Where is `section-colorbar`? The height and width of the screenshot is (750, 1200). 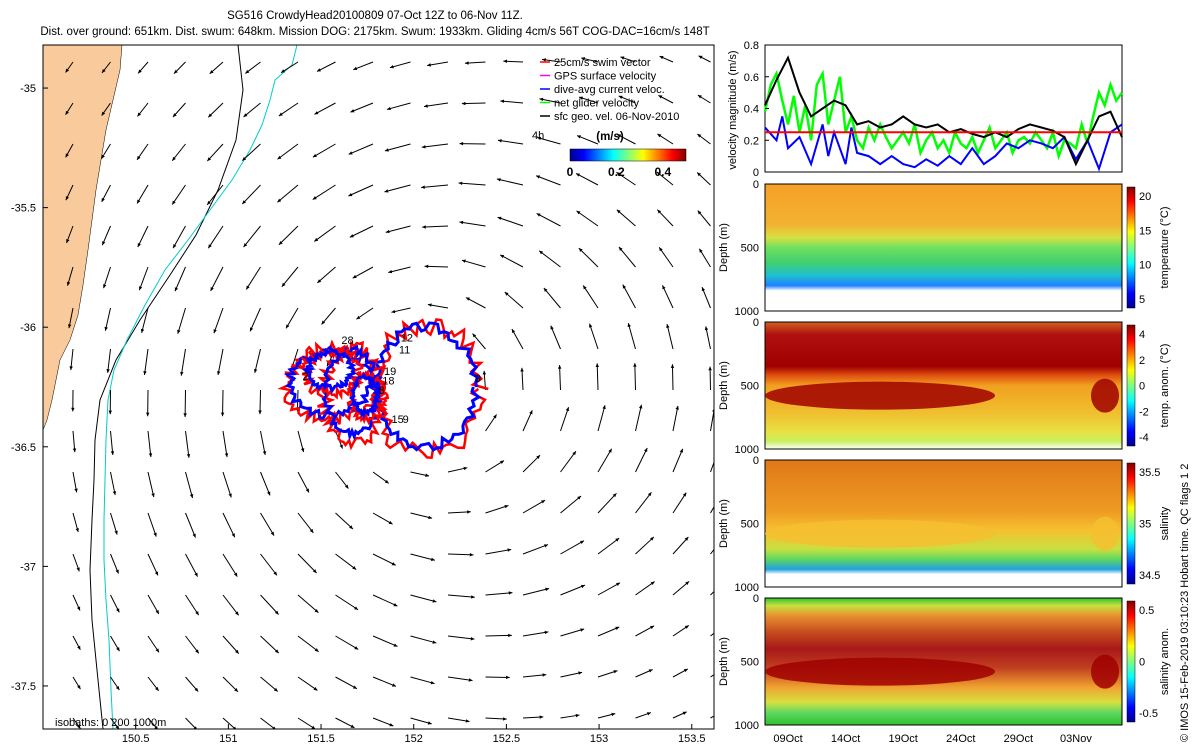 section-colorbar is located at coordinates (1131, 385).